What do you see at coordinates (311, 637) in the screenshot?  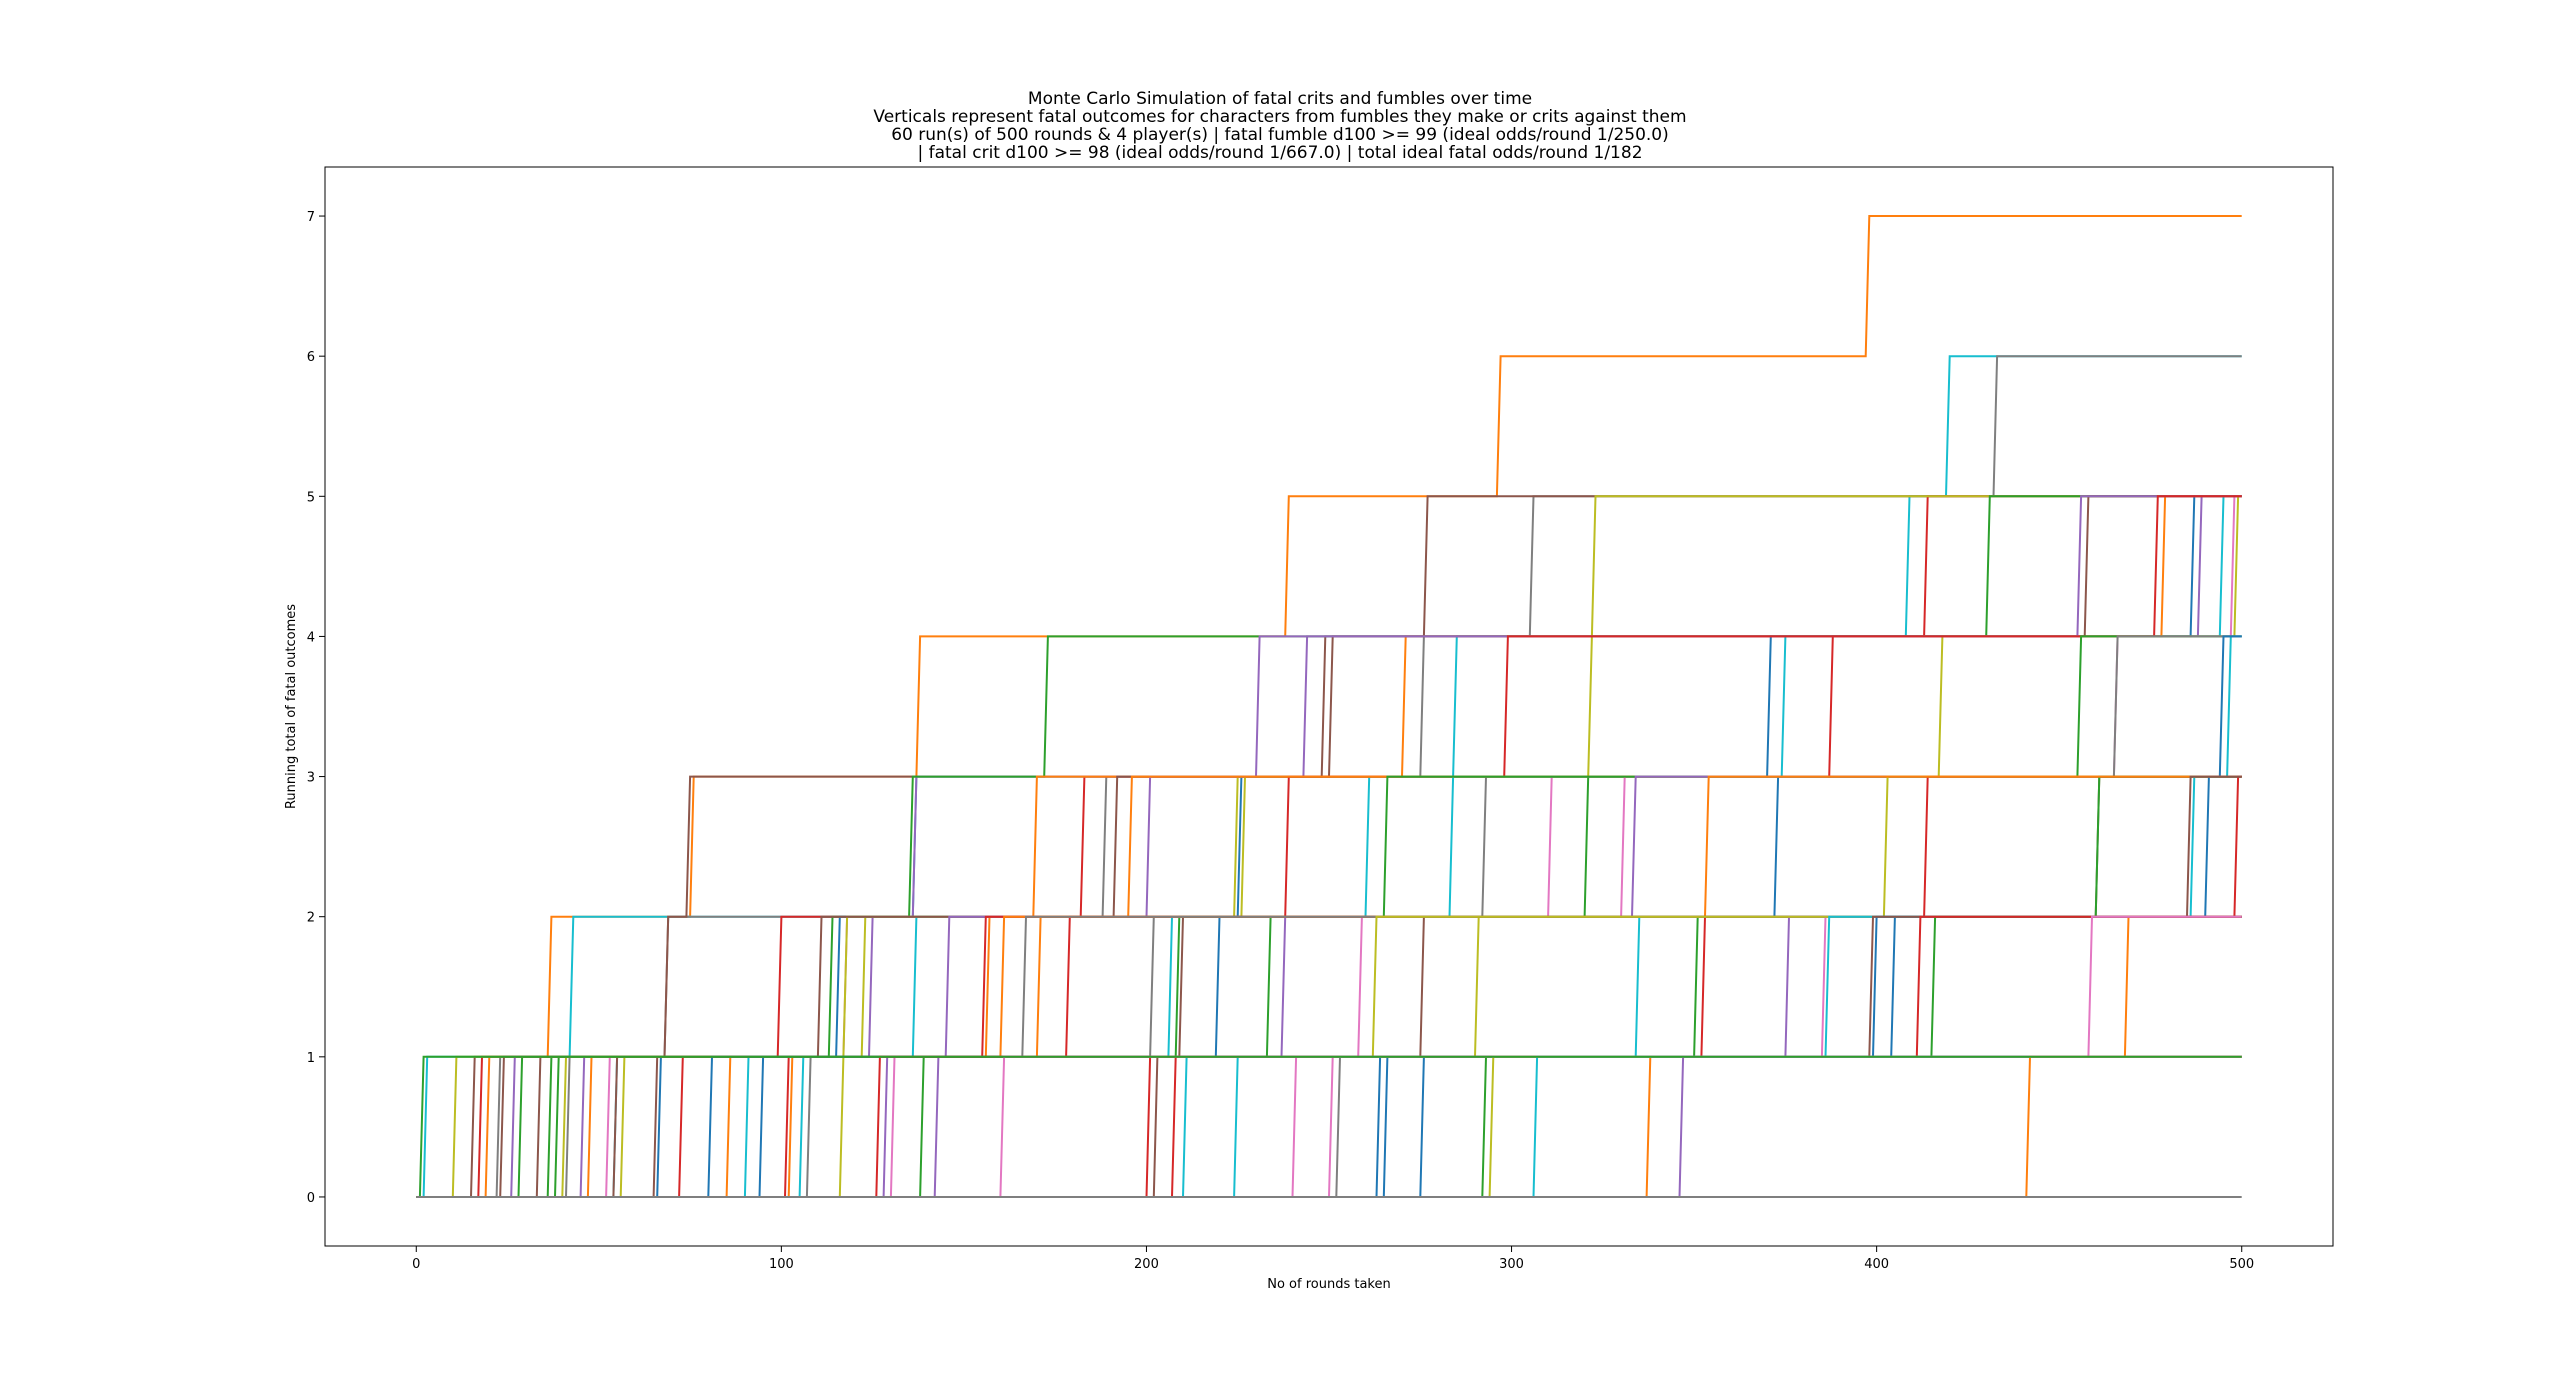 I see `y-tick-label: 4` at bounding box center [311, 637].